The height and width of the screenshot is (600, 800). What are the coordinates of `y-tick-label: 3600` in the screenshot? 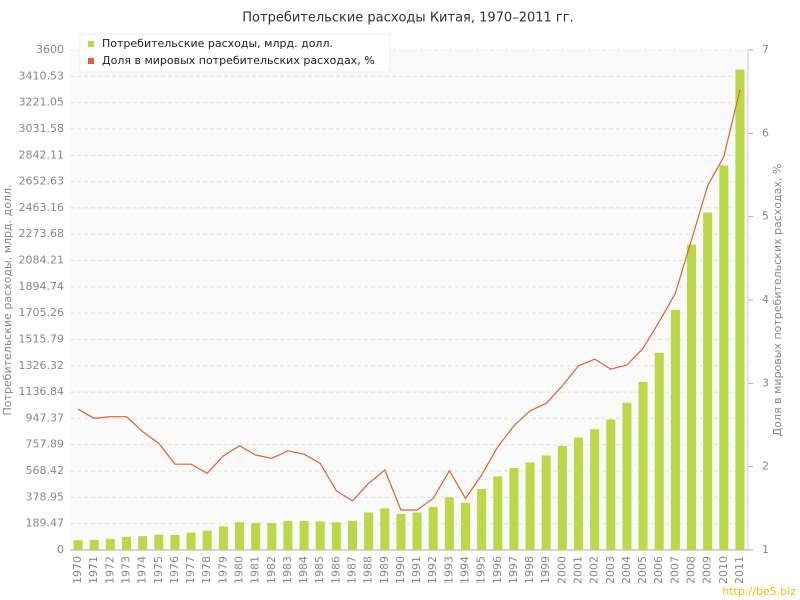 It's located at (50, 49).